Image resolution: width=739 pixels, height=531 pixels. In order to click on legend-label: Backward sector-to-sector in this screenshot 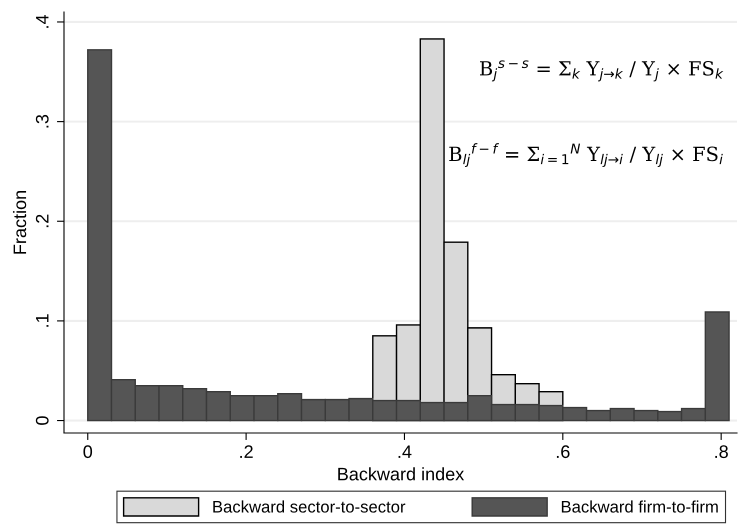, I will do `click(309, 506)`.